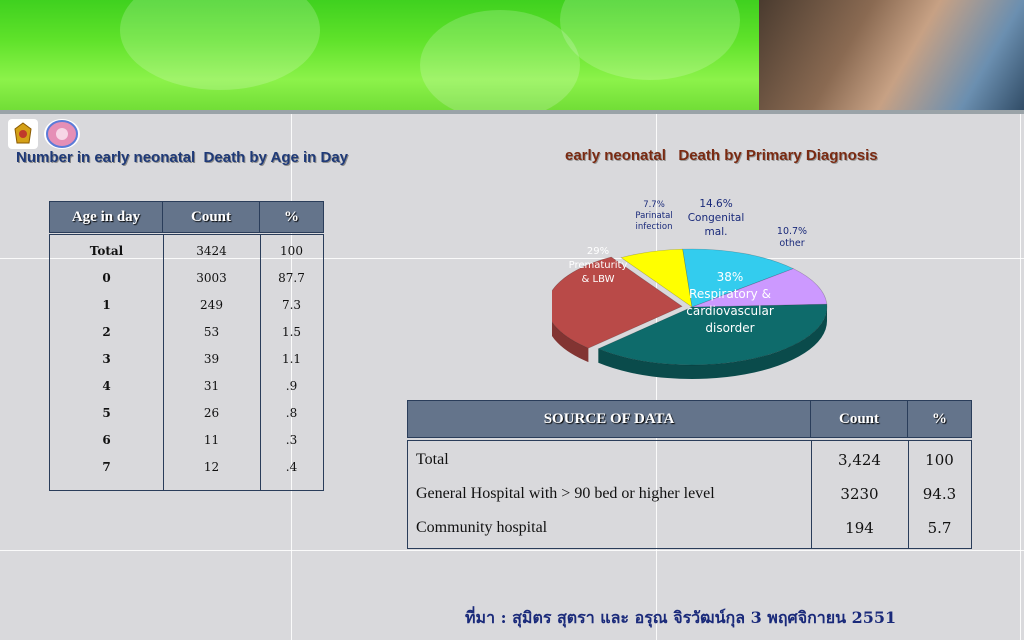  What do you see at coordinates (186, 277) in the screenshot?
I see `table-row: 0 3003 87.7` at bounding box center [186, 277].